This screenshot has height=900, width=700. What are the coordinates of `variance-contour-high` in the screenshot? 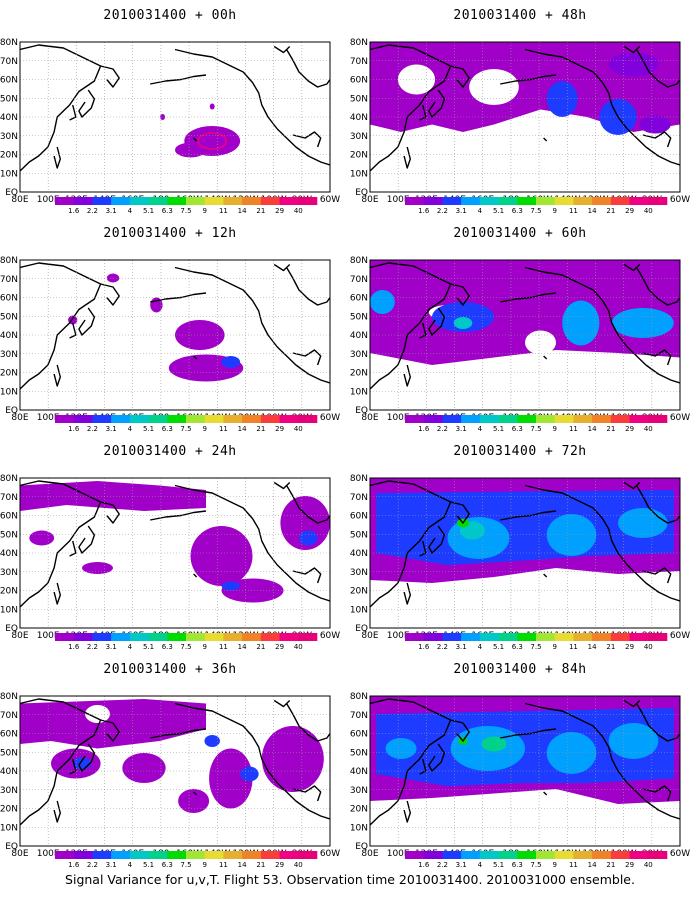 It's located at (212, 141).